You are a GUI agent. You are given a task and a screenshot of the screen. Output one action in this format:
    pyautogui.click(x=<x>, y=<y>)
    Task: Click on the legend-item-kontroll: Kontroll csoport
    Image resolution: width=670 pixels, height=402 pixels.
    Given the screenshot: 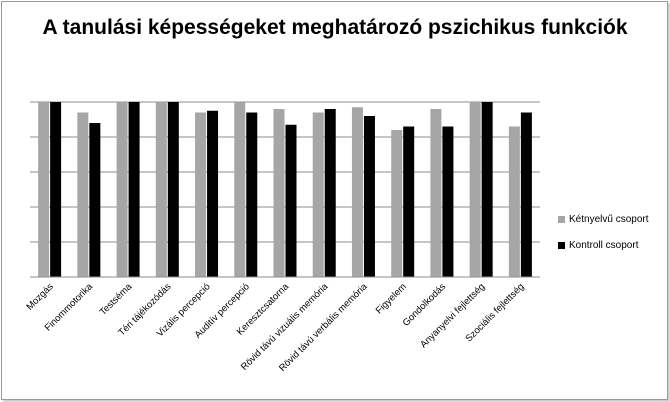 What is the action you would take?
    pyautogui.click(x=603, y=245)
    